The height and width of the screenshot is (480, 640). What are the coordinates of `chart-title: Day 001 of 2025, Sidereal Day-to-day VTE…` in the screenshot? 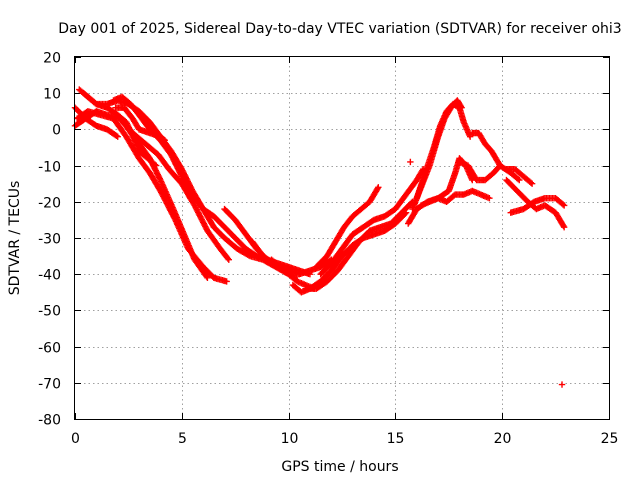 It's located at (339, 29).